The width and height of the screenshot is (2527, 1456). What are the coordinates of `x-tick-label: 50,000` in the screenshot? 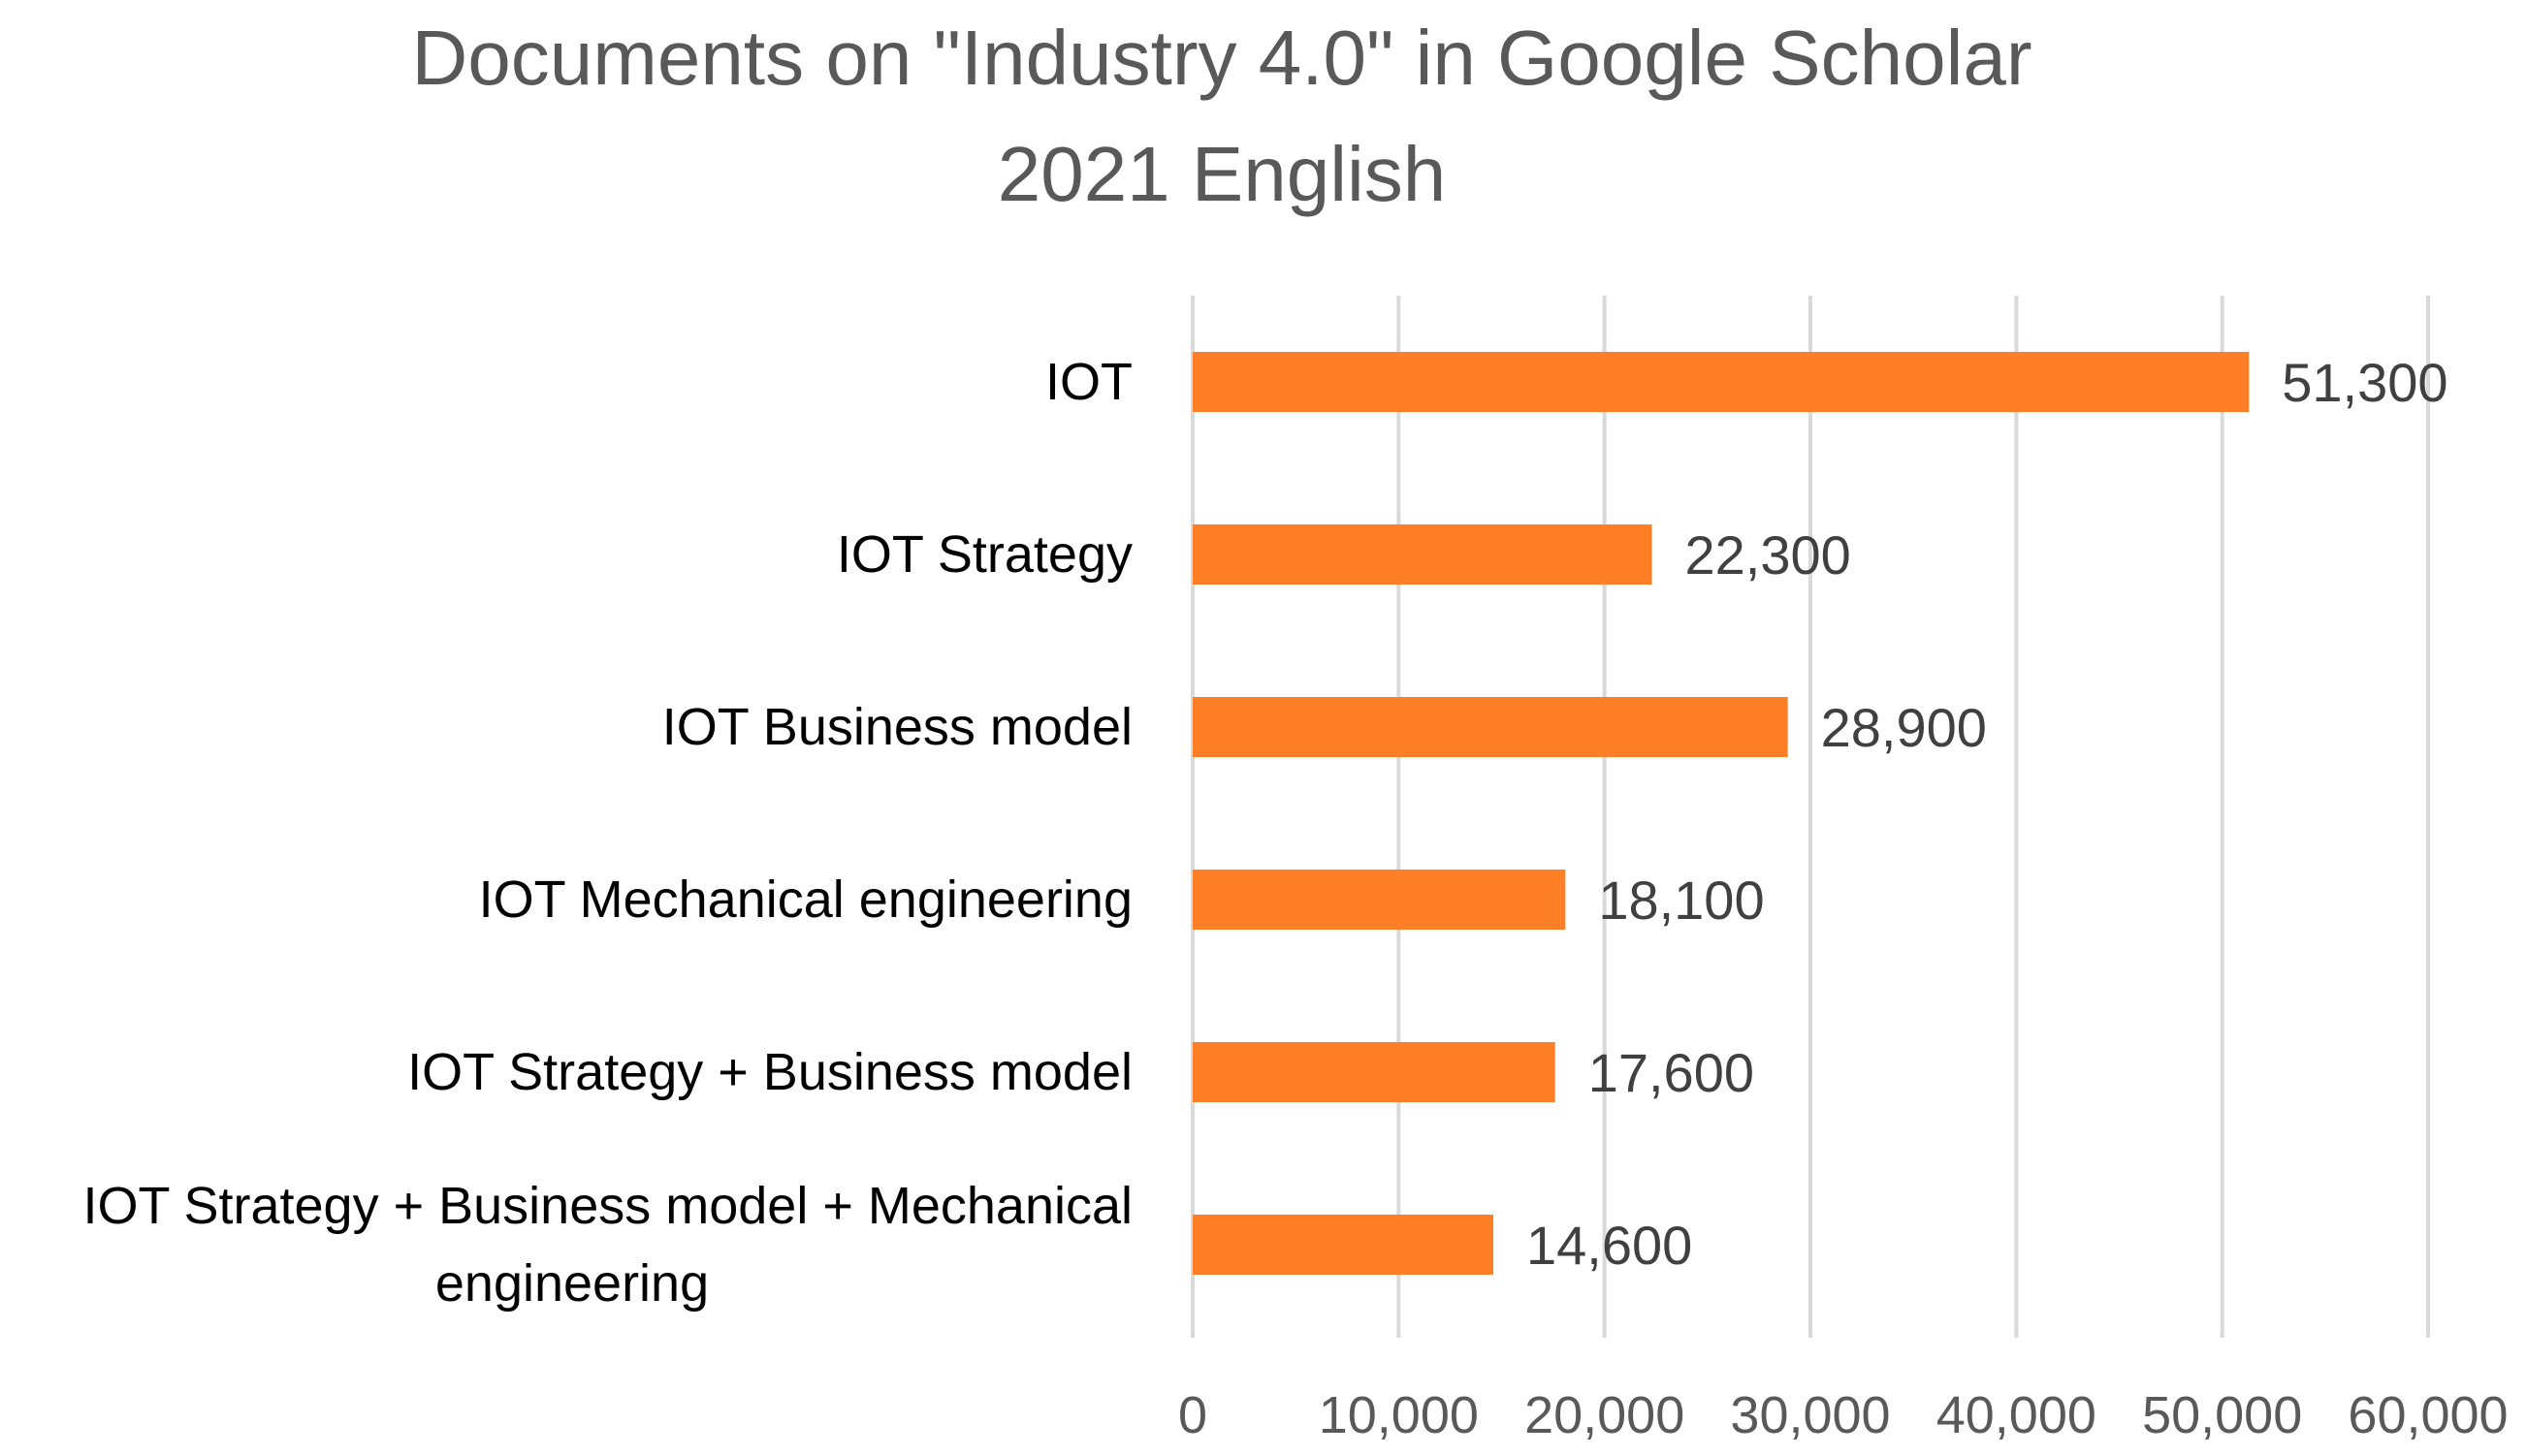 It's located at (2222, 1415).